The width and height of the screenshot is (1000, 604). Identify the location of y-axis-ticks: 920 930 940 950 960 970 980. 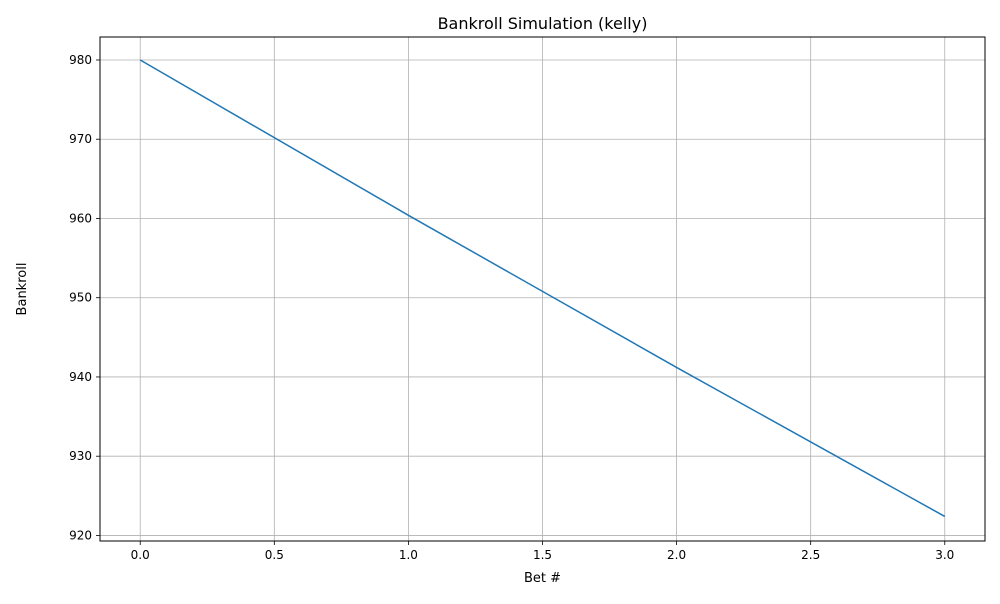
(84, 297).